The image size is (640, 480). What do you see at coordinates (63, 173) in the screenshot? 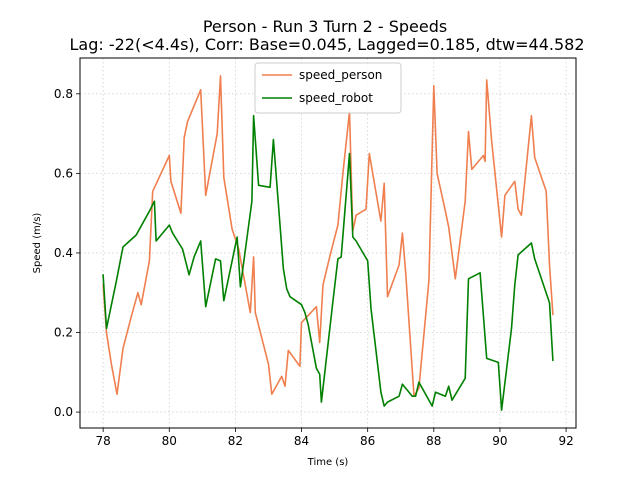
I see `y-tick-label: 0.6` at bounding box center [63, 173].